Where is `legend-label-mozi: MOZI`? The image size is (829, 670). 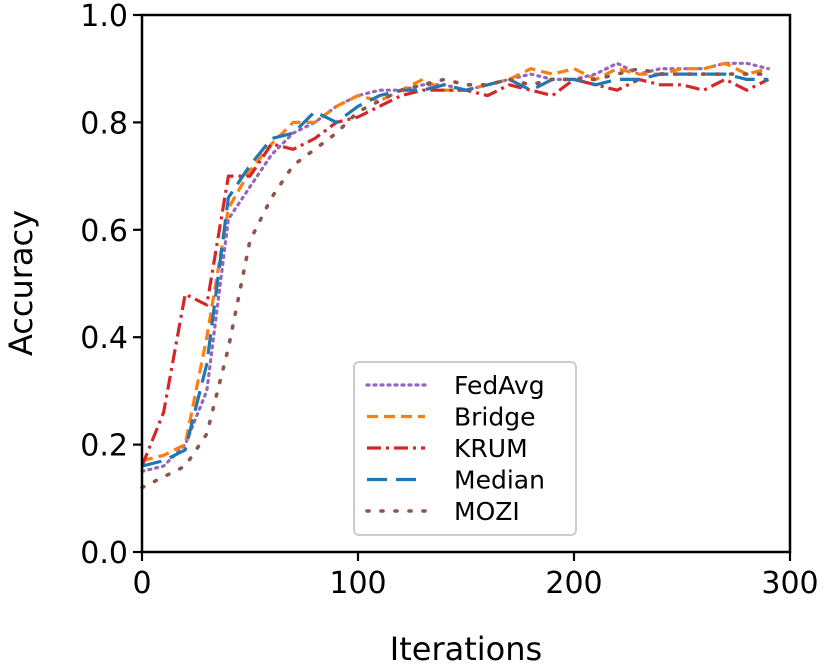 legend-label-mozi: MOZI is located at coordinates (487, 511).